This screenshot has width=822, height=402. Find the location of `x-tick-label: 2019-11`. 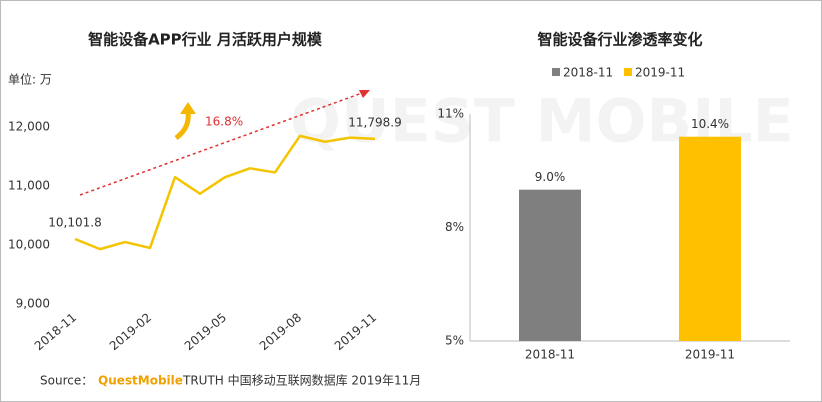

x-tick-label: 2019-11 is located at coordinates (710, 355).